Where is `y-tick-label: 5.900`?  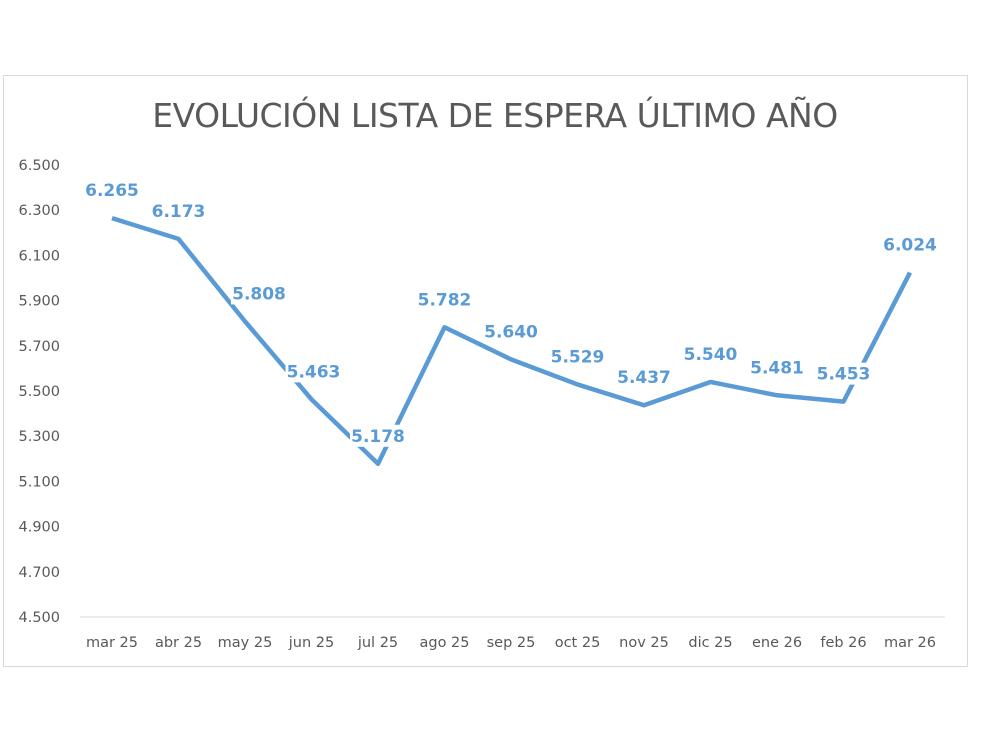
y-tick-label: 5.900 is located at coordinates (39, 302).